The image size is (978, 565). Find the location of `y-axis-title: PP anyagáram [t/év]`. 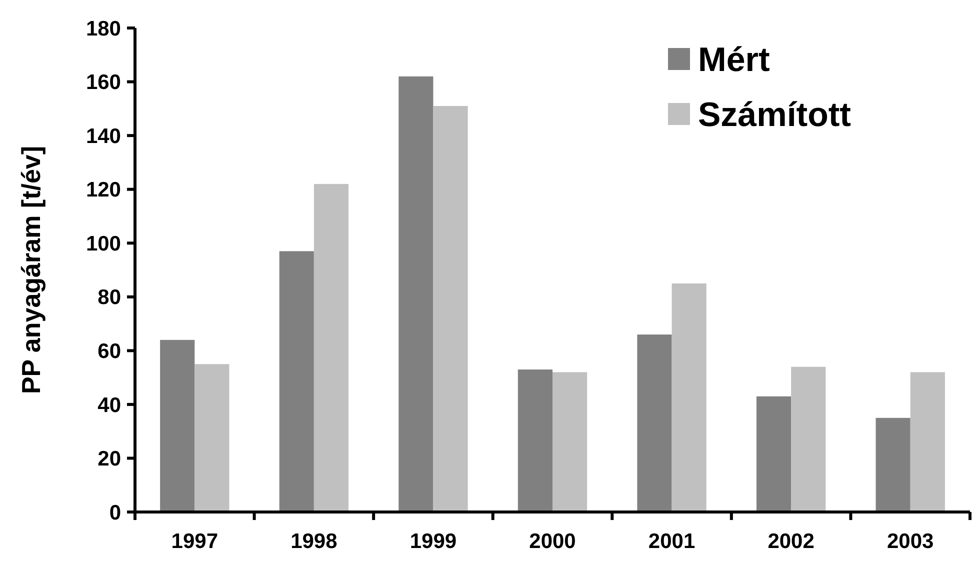

y-axis-title: PP anyagáram [t/év] is located at coordinates (31, 270).